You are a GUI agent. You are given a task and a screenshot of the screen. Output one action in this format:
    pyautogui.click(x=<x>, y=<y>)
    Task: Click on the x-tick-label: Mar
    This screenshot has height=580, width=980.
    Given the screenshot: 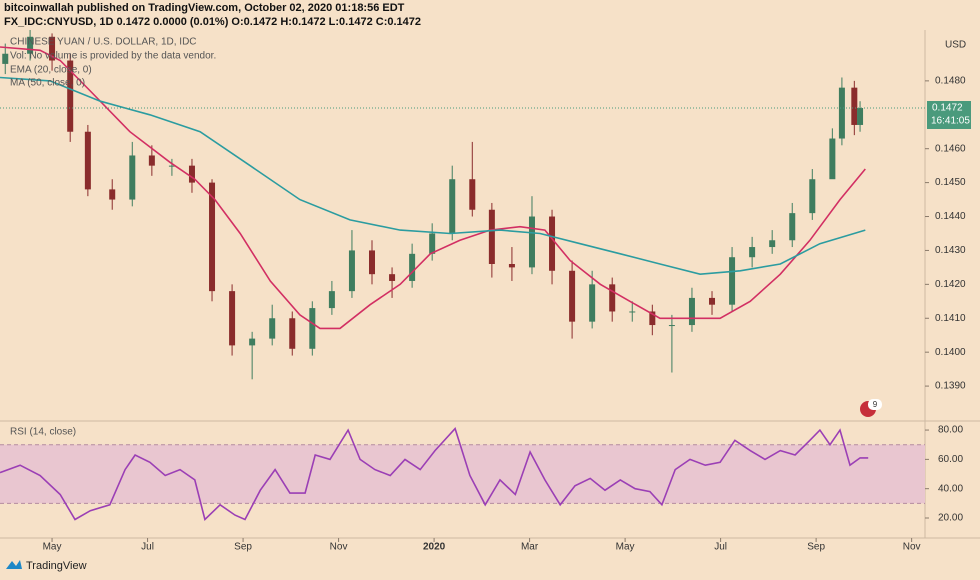 What is the action you would take?
    pyautogui.click(x=530, y=547)
    